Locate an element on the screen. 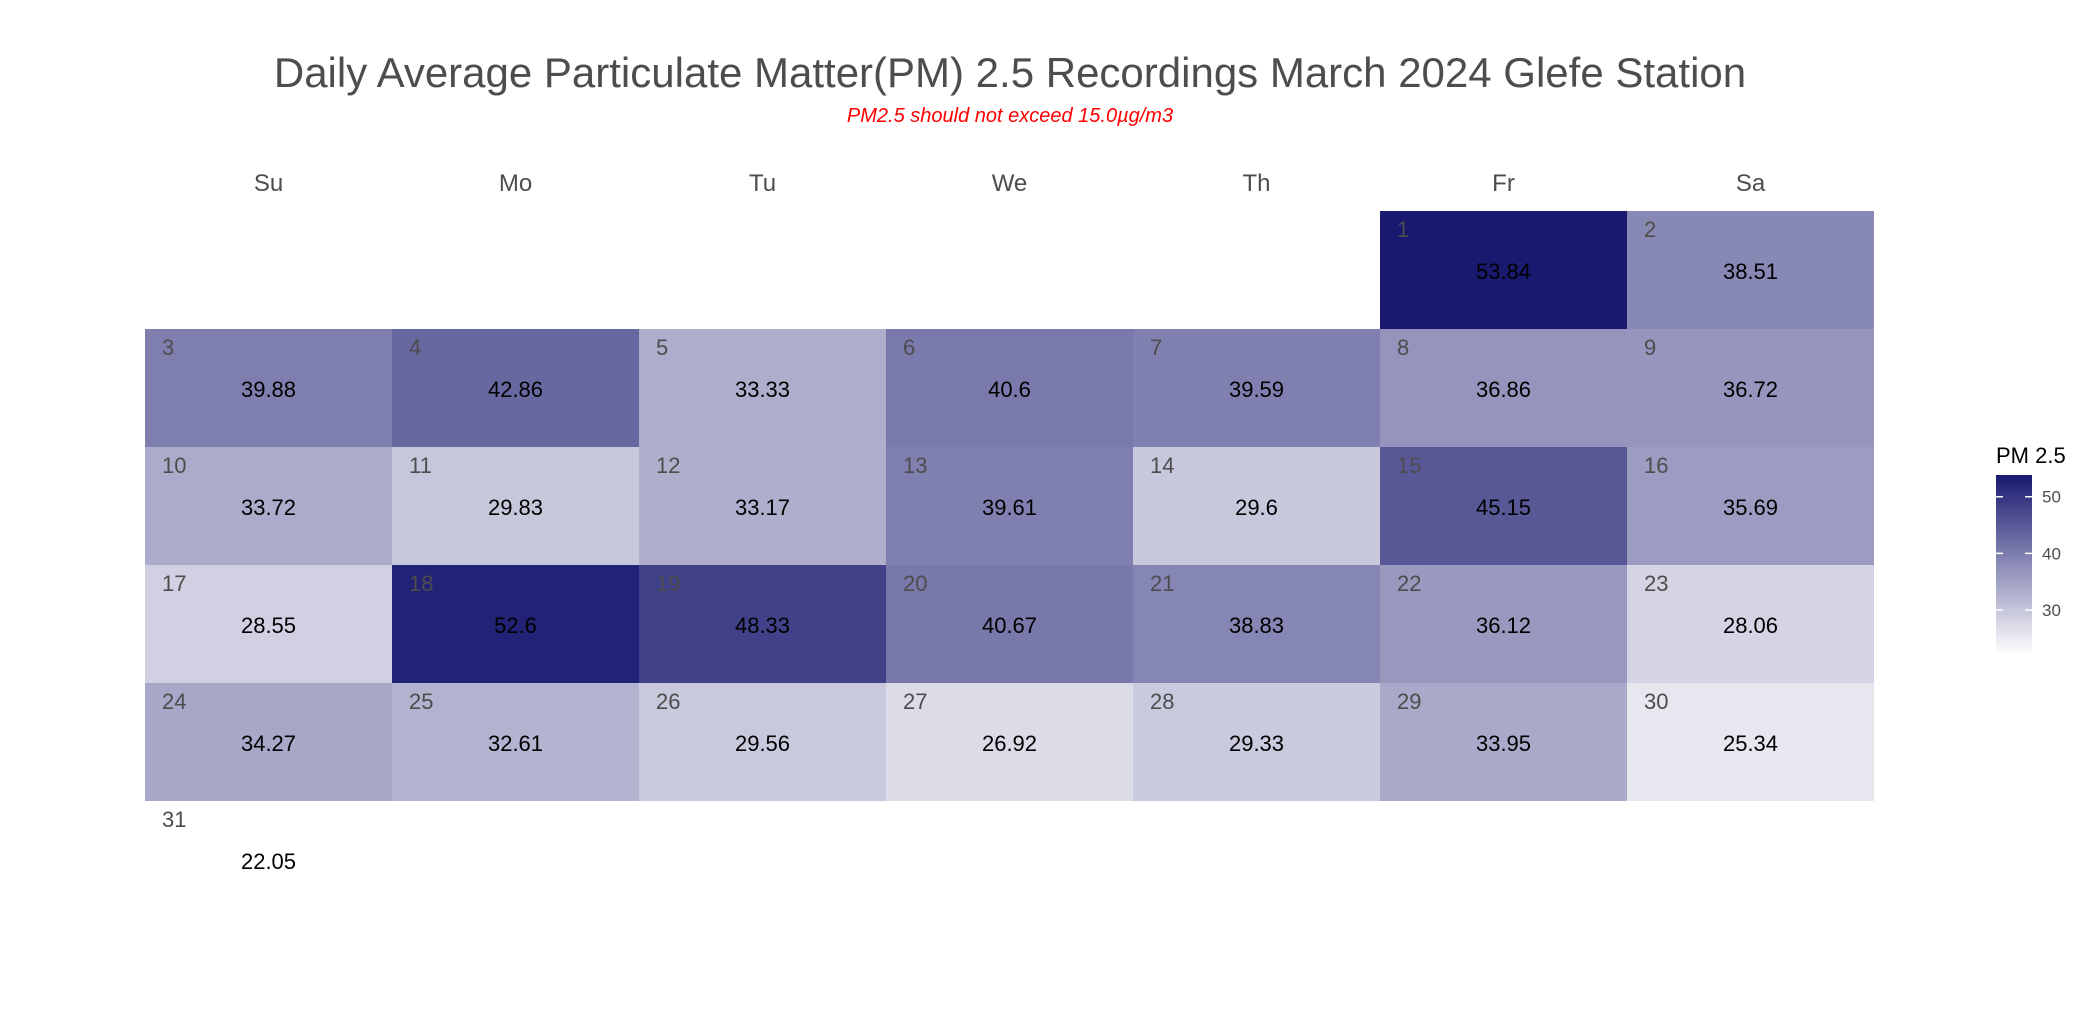 Image resolution: width=2100 pixels, height=1027 pixels. calendar-cell-14: 14 29.6 is located at coordinates (1256, 506).